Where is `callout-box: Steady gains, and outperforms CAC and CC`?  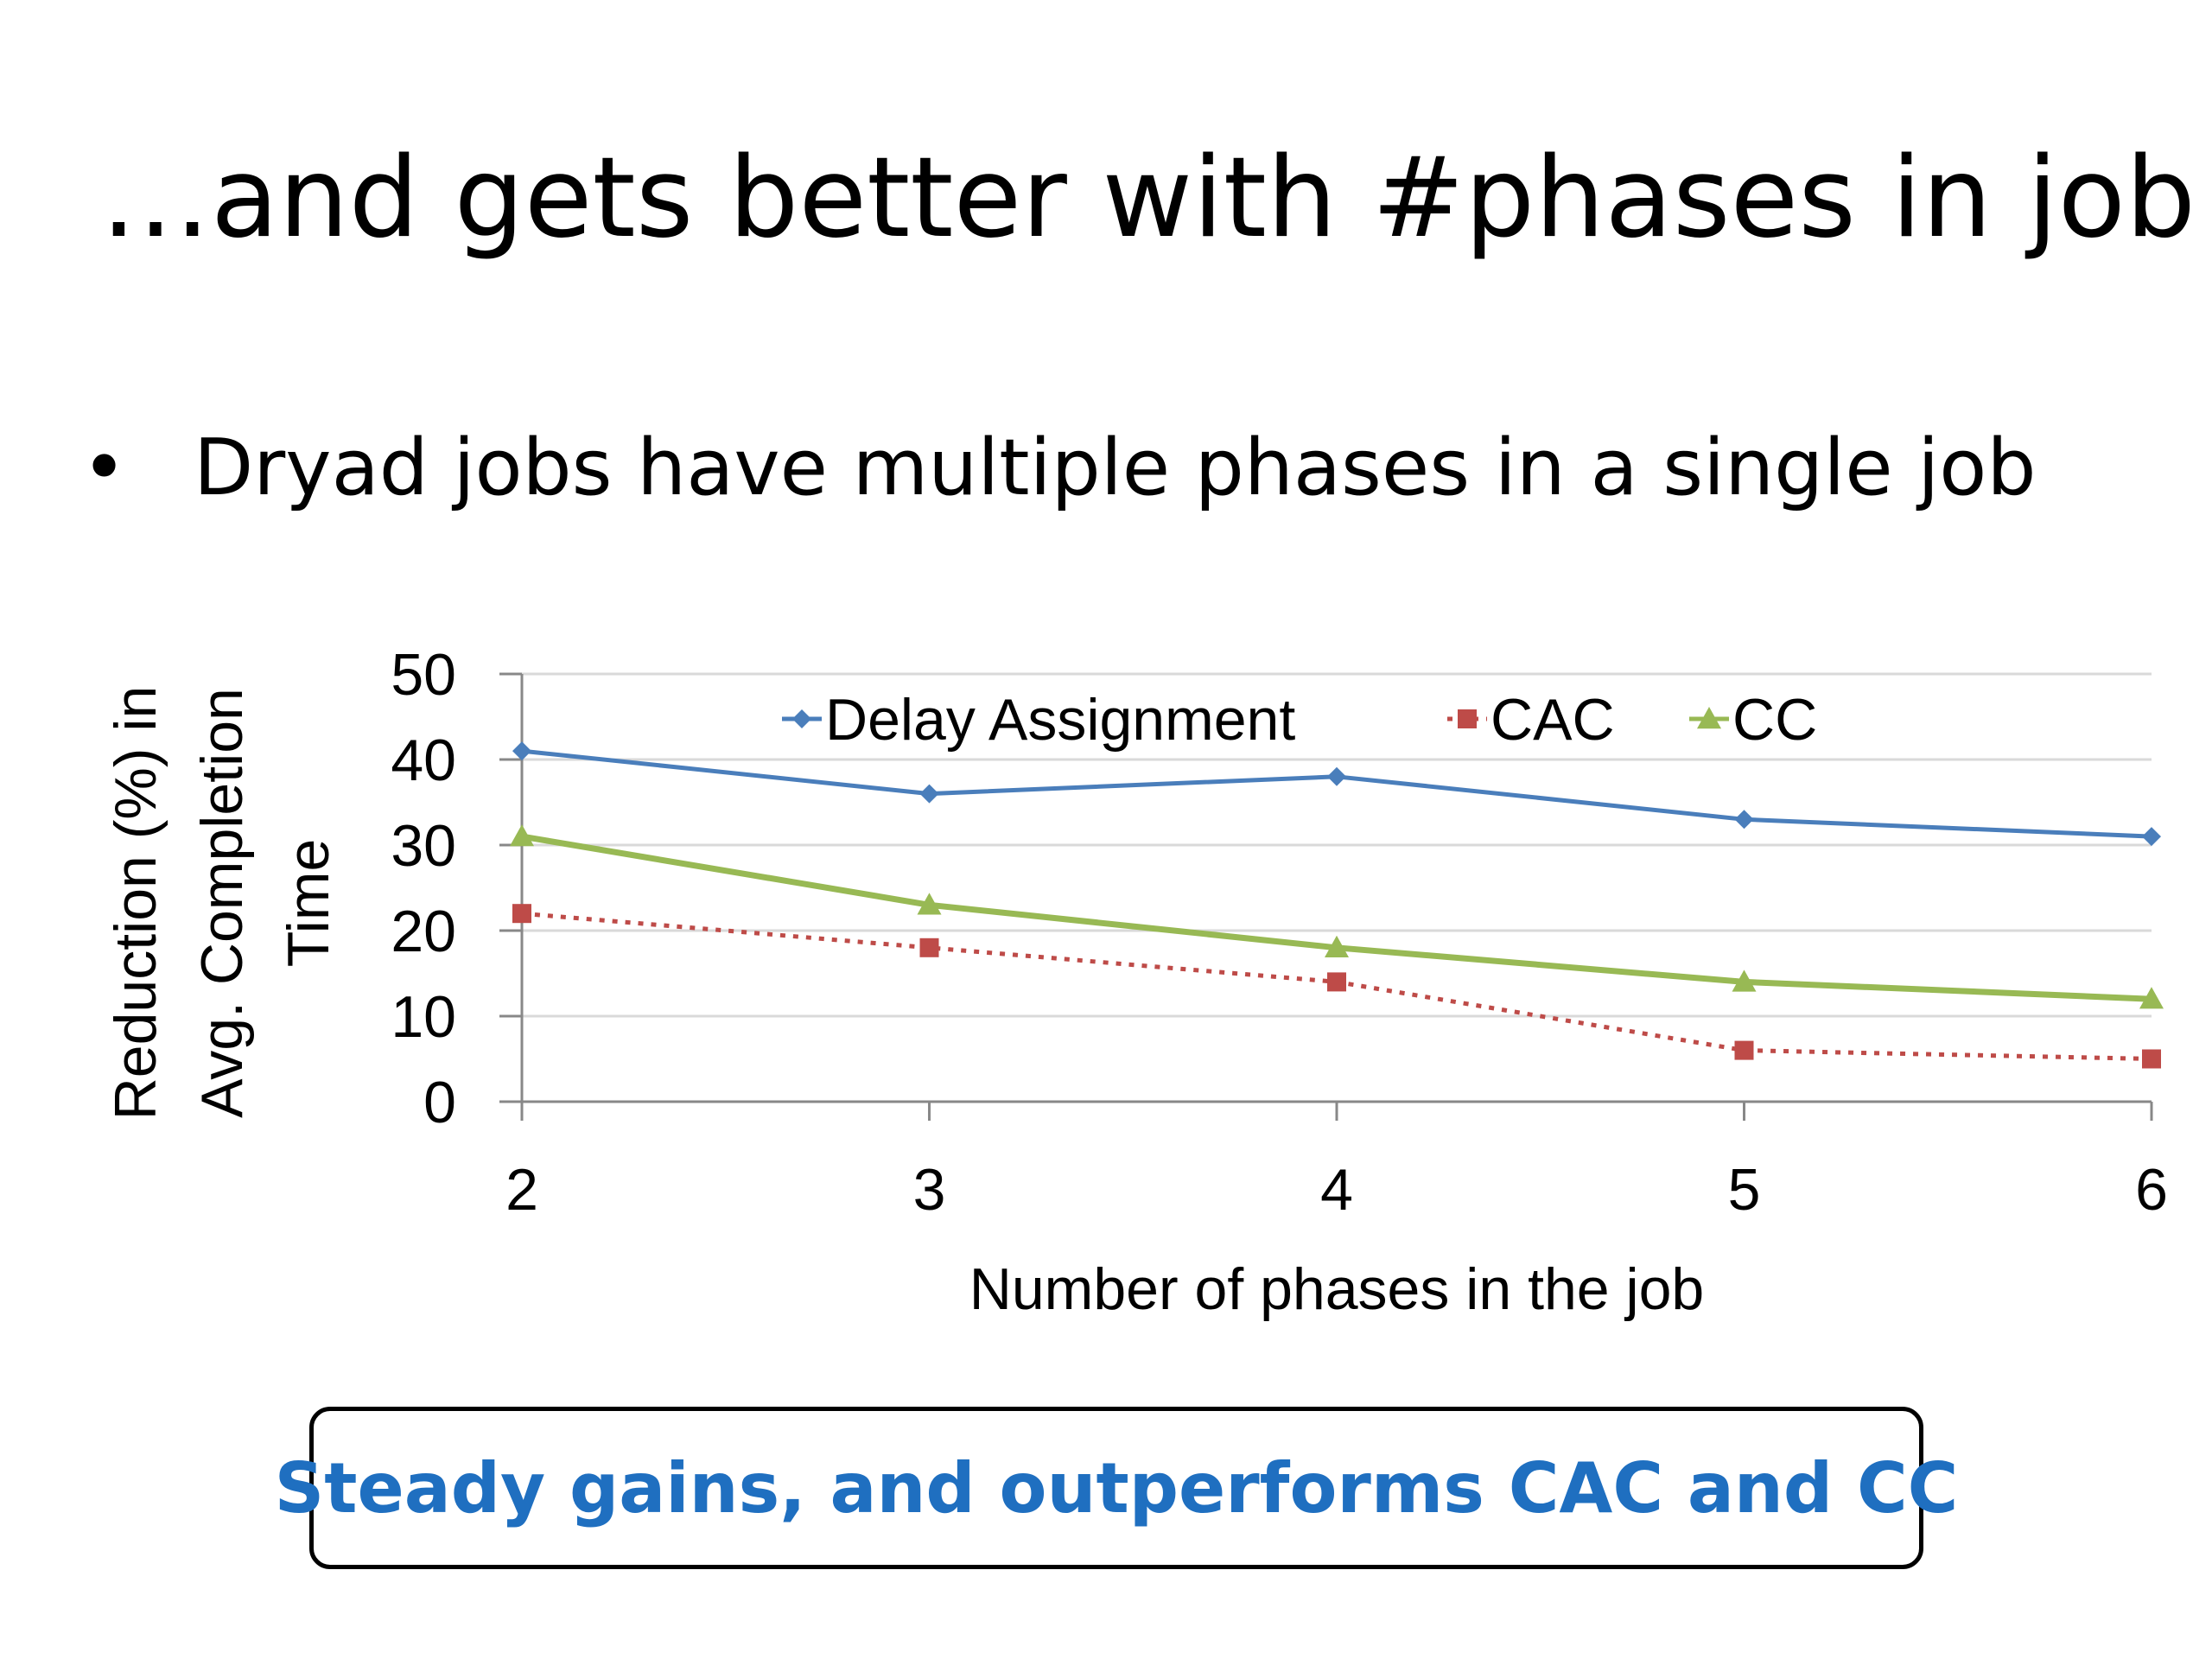
callout-box: Steady gains, and outperforms CAC and CC is located at coordinates (1116, 1488).